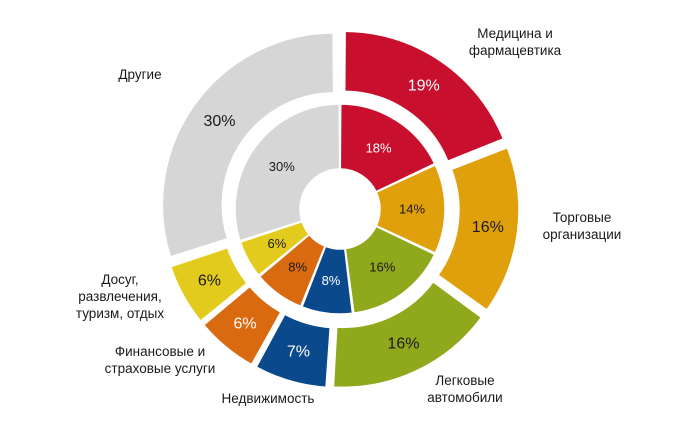 The height and width of the screenshot is (429, 700). Describe the element at coordinates (219, 121) in the screenshot. I see `outer-value-label-7: 30%` at that location.